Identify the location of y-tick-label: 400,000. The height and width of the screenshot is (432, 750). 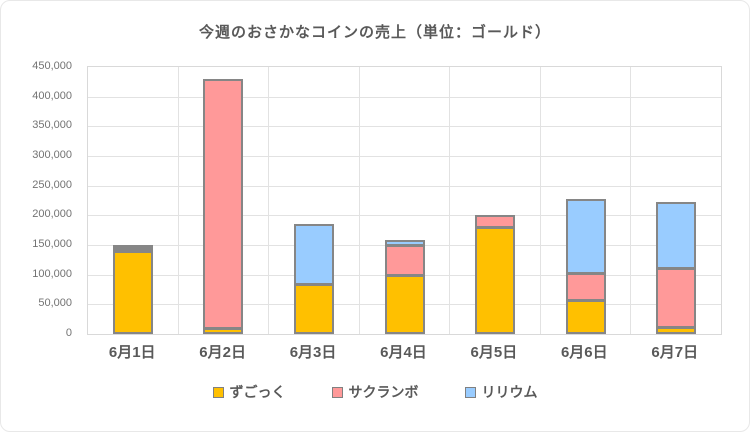
(52, 95).